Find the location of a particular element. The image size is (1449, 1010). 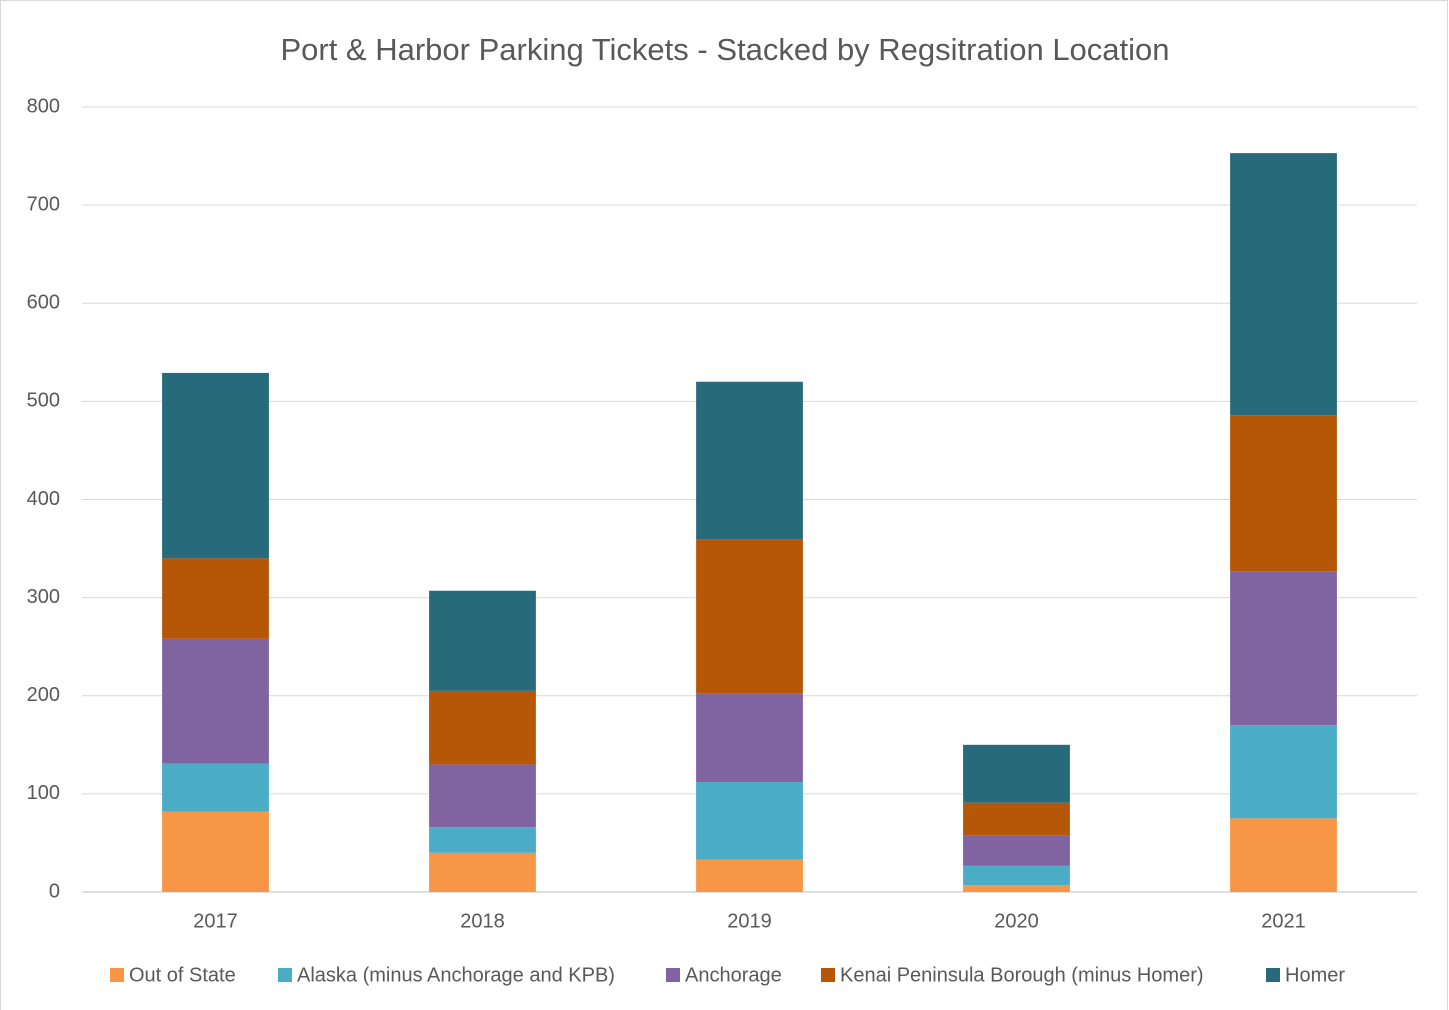

y-tick-label: 700 is located at coordinates (43, 204).